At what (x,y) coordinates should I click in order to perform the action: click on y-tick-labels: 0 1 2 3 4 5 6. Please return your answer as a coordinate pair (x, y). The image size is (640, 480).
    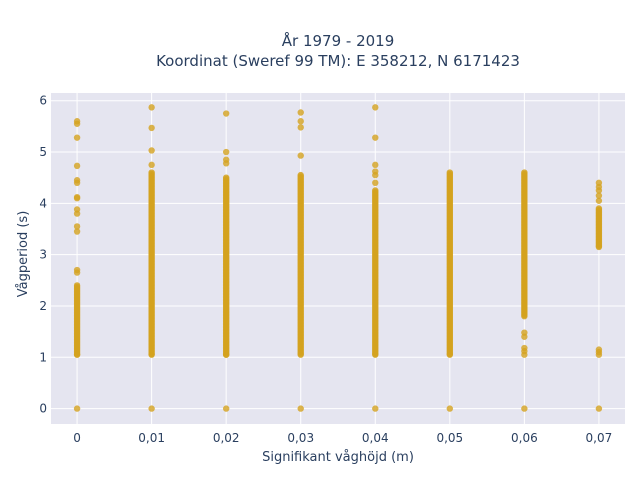
    Looking at the image, I should click on (43, 255).